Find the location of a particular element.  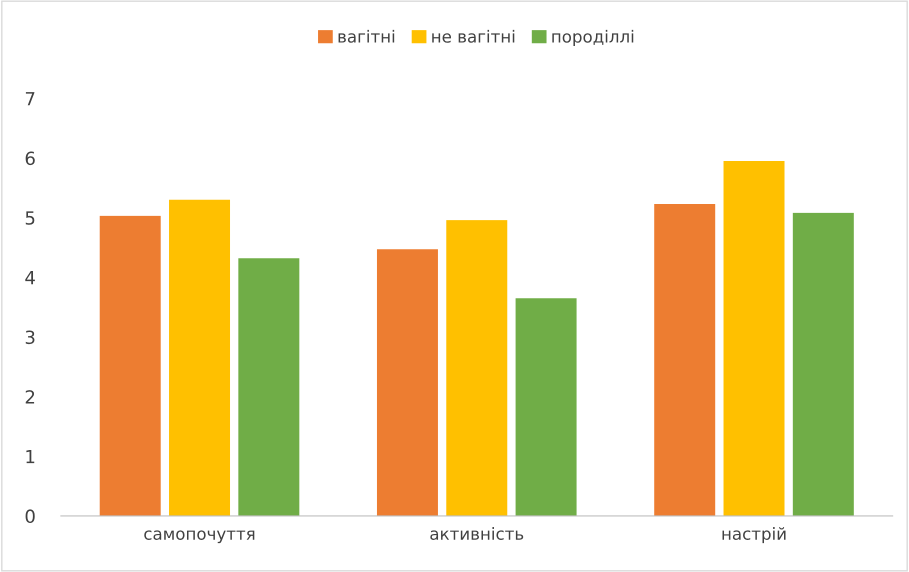

y-tick-label: 7 is located at coordinates (30, 99).